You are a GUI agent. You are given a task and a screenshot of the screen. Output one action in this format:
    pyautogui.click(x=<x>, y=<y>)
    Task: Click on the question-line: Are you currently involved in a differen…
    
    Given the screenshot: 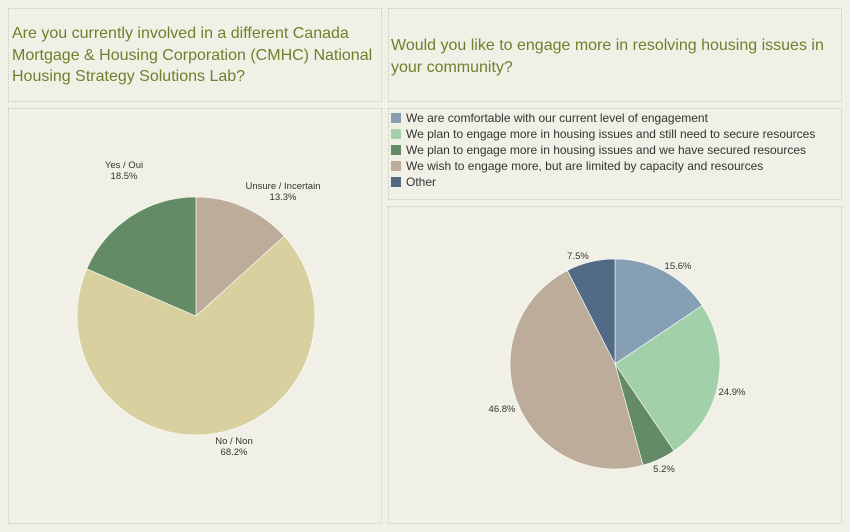 What is the action you would take?
    pyautogui.click(x=180, y=33)
    